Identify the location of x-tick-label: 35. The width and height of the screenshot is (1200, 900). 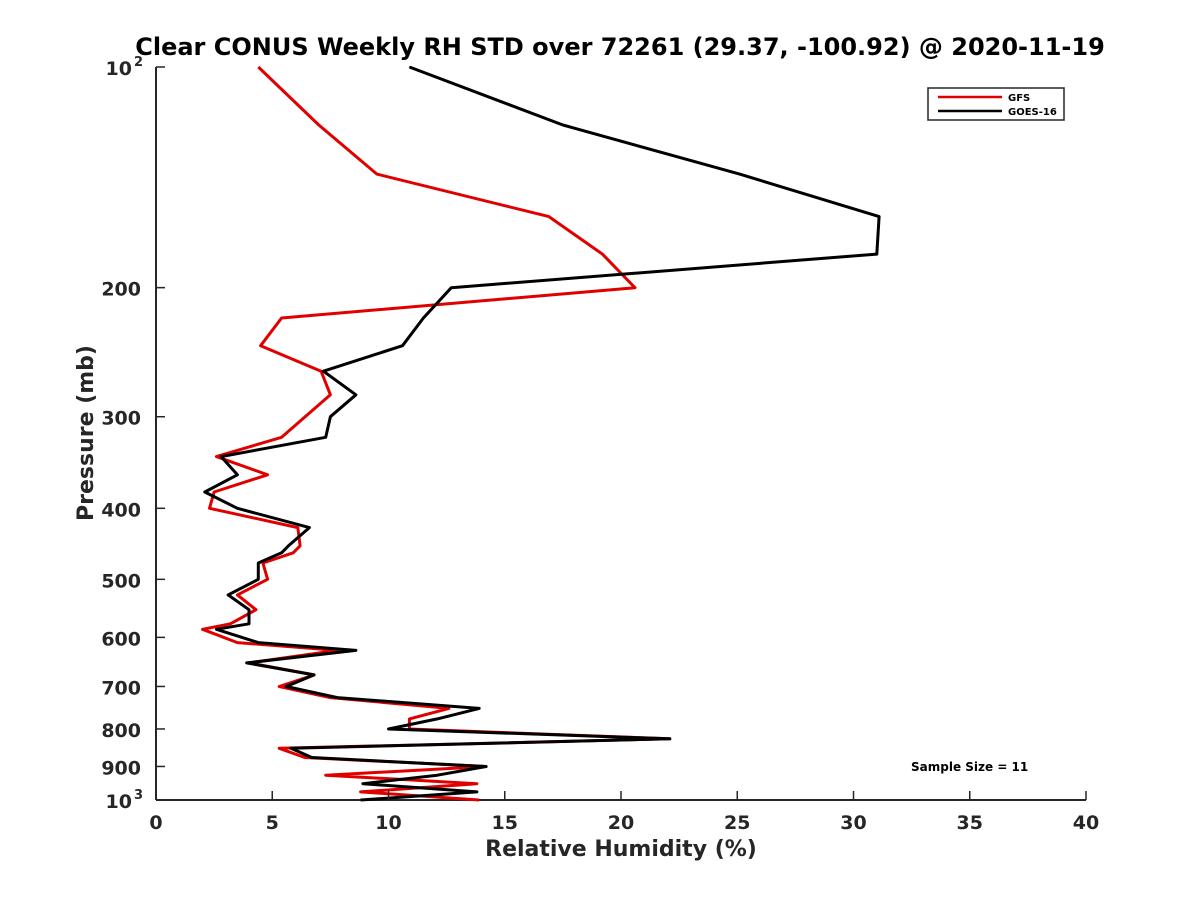
(970, 823).